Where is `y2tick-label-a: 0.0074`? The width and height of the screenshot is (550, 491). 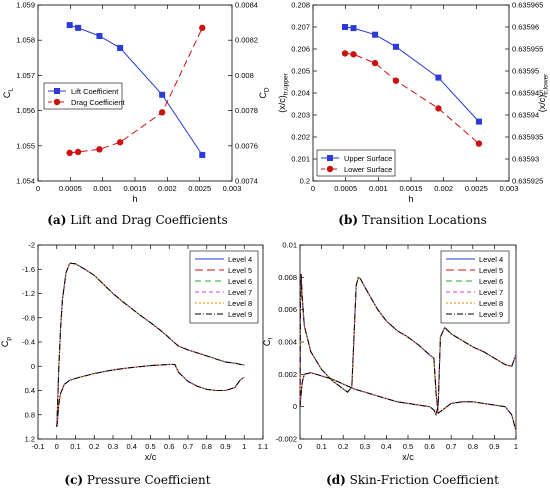
y2tick-label-a: 0.0074 is located at coordinates (246, 181).